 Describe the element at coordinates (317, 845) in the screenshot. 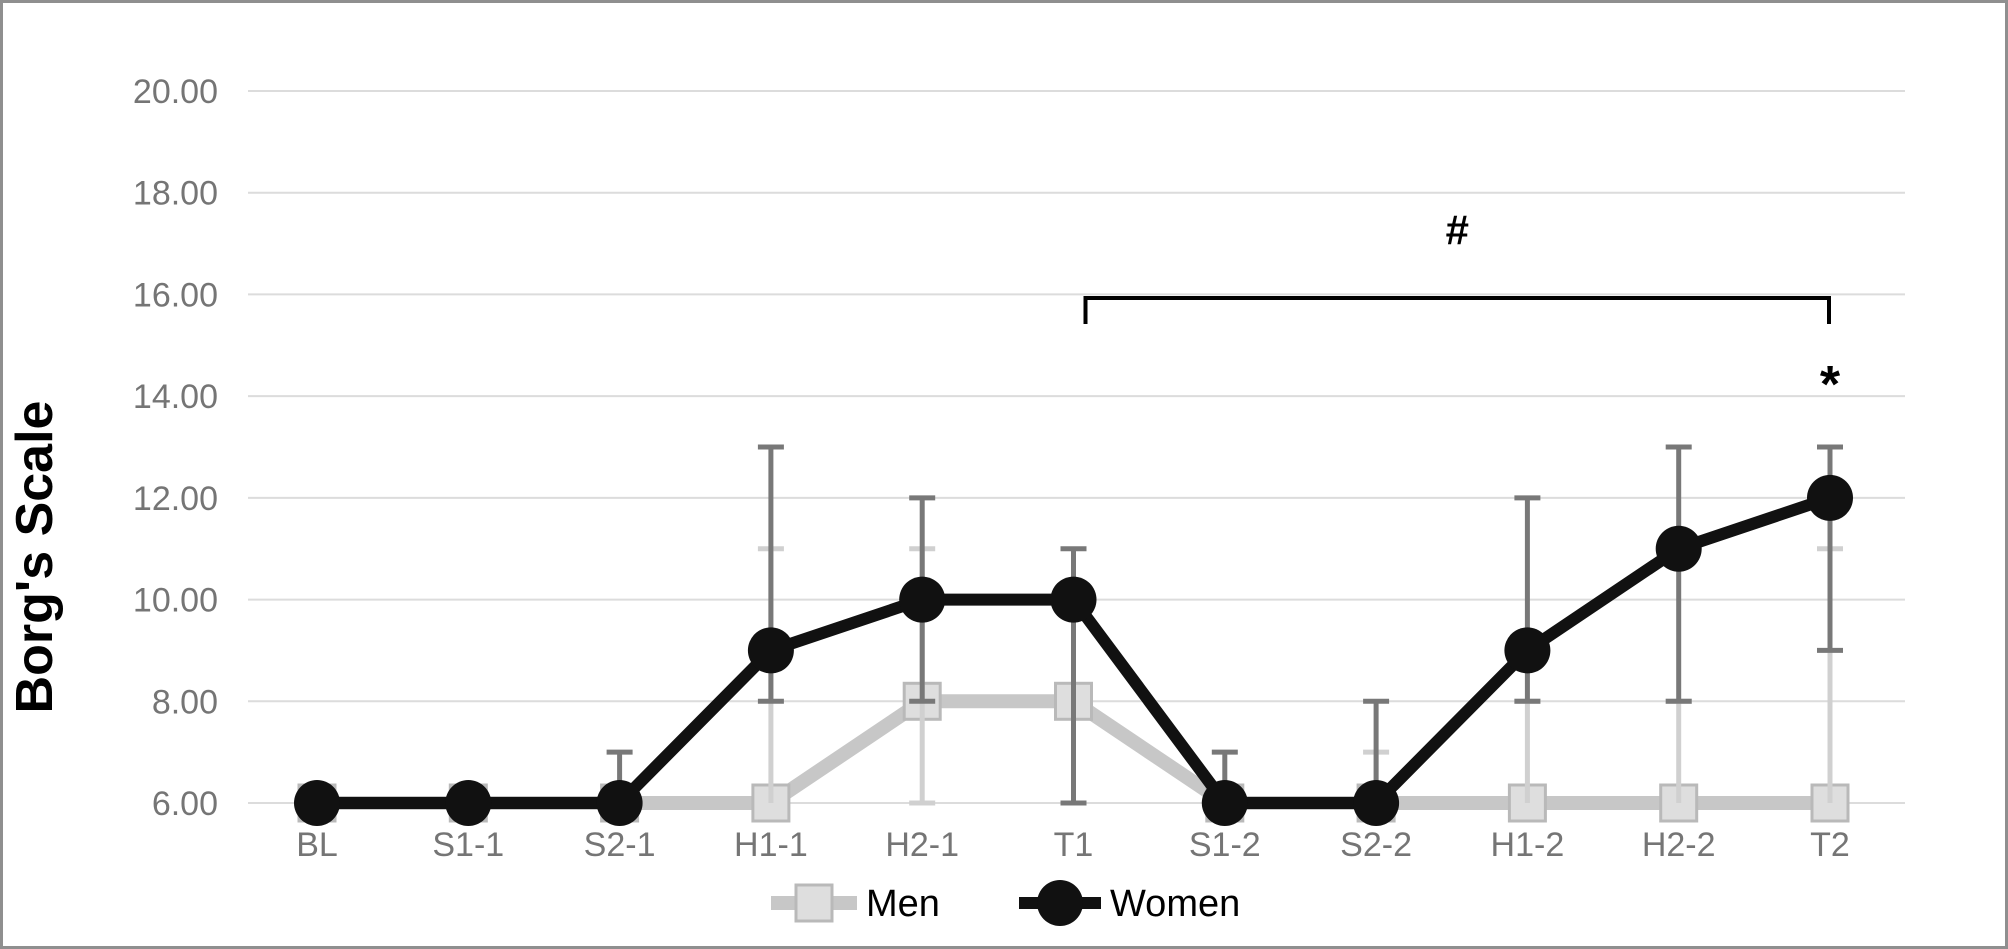

I see `x-category-label-bl: BL` at that location.